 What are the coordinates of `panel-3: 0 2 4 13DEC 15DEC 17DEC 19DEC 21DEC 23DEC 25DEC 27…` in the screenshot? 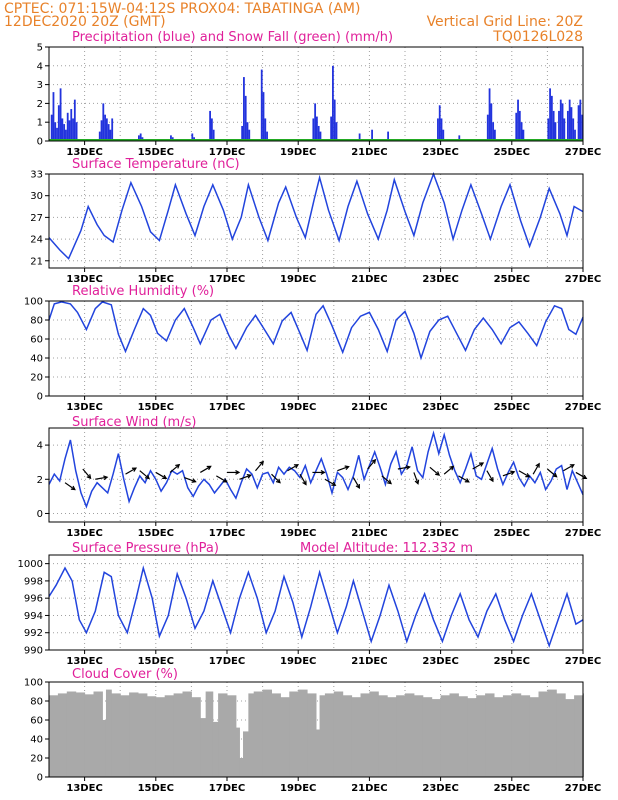 It's located at (319, 477).